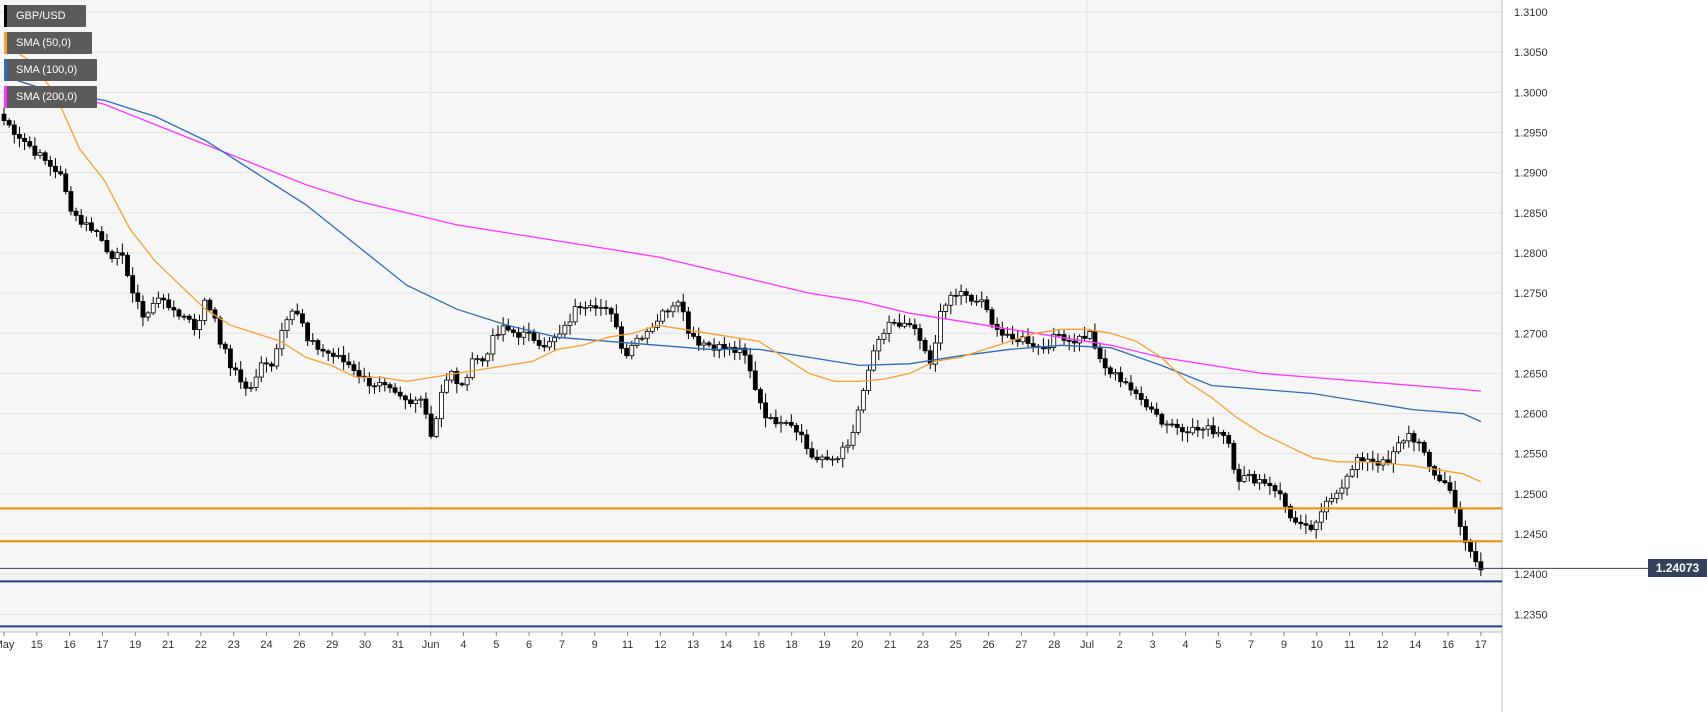  I want to click on y-tick-label: 1.2600, so click(1531, 415).